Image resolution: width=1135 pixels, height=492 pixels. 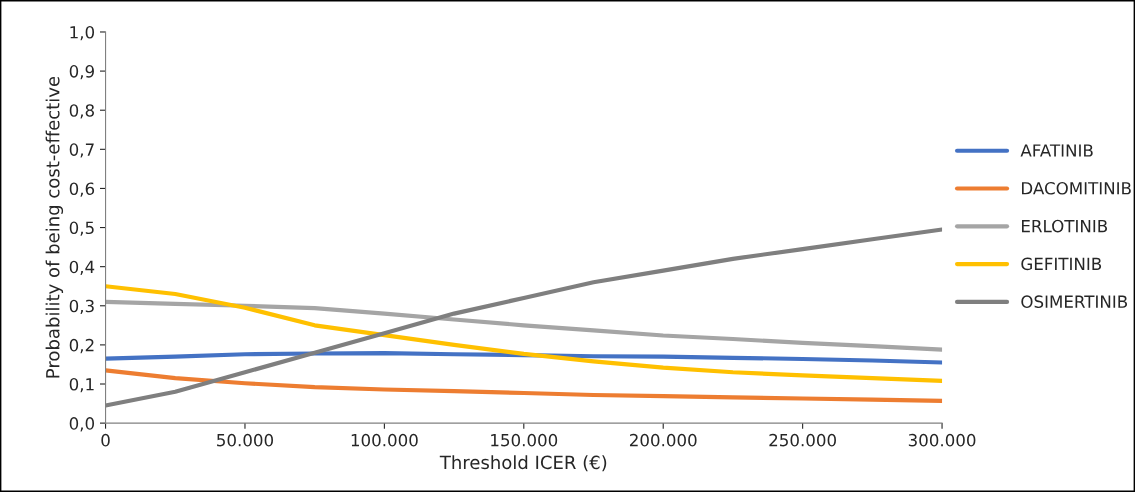 I want to click on x-tick-label: 150.000, so click(x=524, y=440).